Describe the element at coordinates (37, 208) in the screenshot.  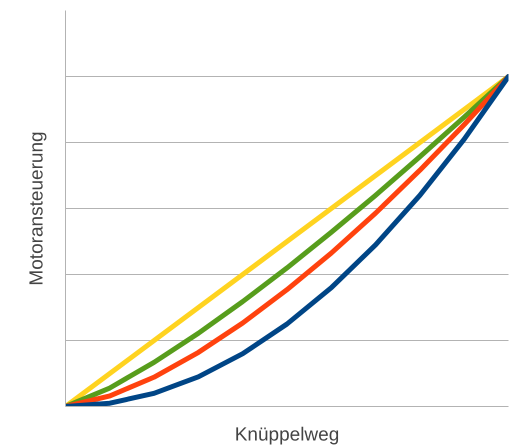
I see `y-axis-title: Motoransteuerung` at that location.